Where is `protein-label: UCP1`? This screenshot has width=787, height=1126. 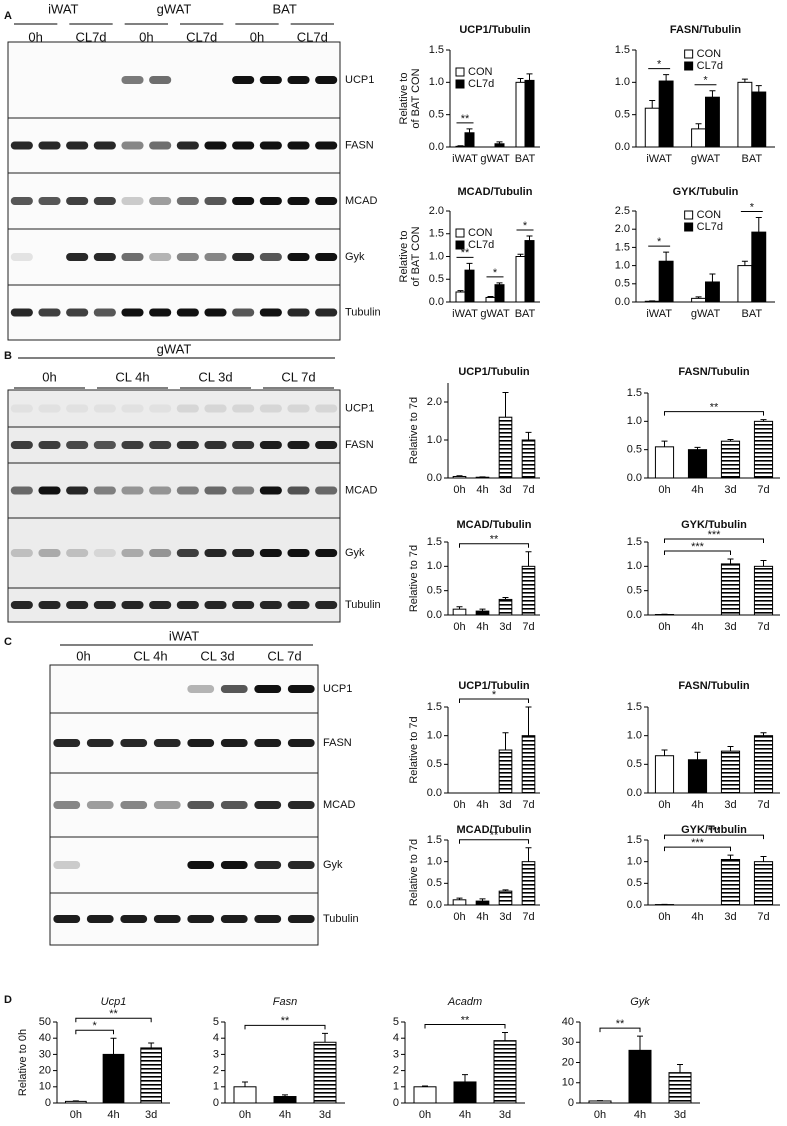 protein-label: UCP1 is located at coordinates (359, 80).